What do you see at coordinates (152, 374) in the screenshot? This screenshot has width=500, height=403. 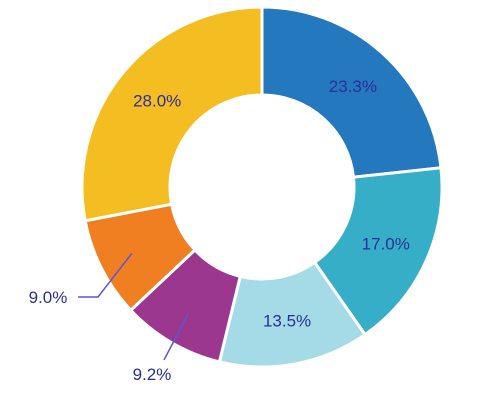 I see `slice-label-4: 9.2%` at bounding box center [152, 374].